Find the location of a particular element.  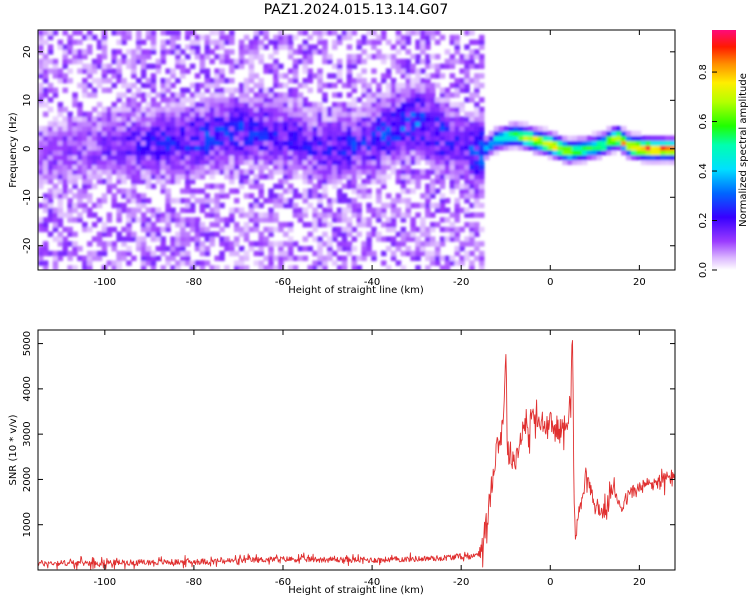

x-tick-label: -40 is located at coordinates (372, 582).